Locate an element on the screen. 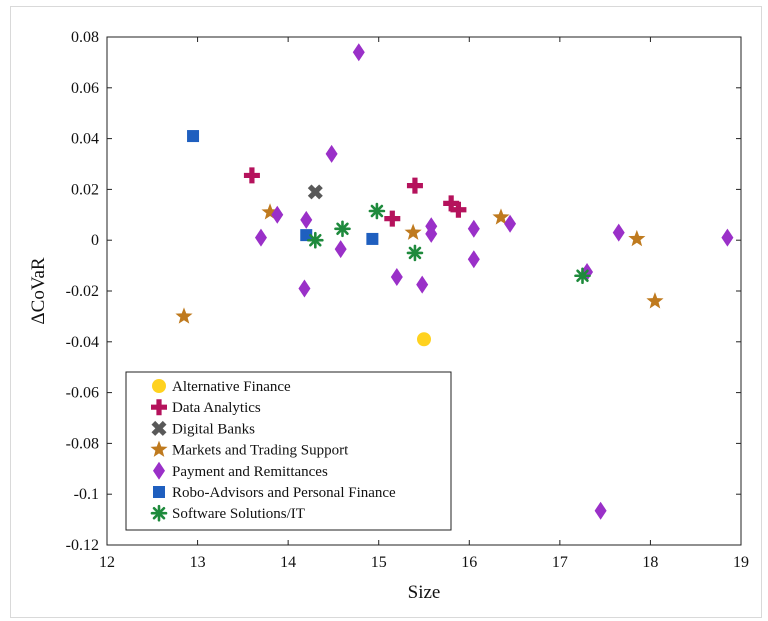  y-tick-label: 0.02 is located at coordinates (85, 189).